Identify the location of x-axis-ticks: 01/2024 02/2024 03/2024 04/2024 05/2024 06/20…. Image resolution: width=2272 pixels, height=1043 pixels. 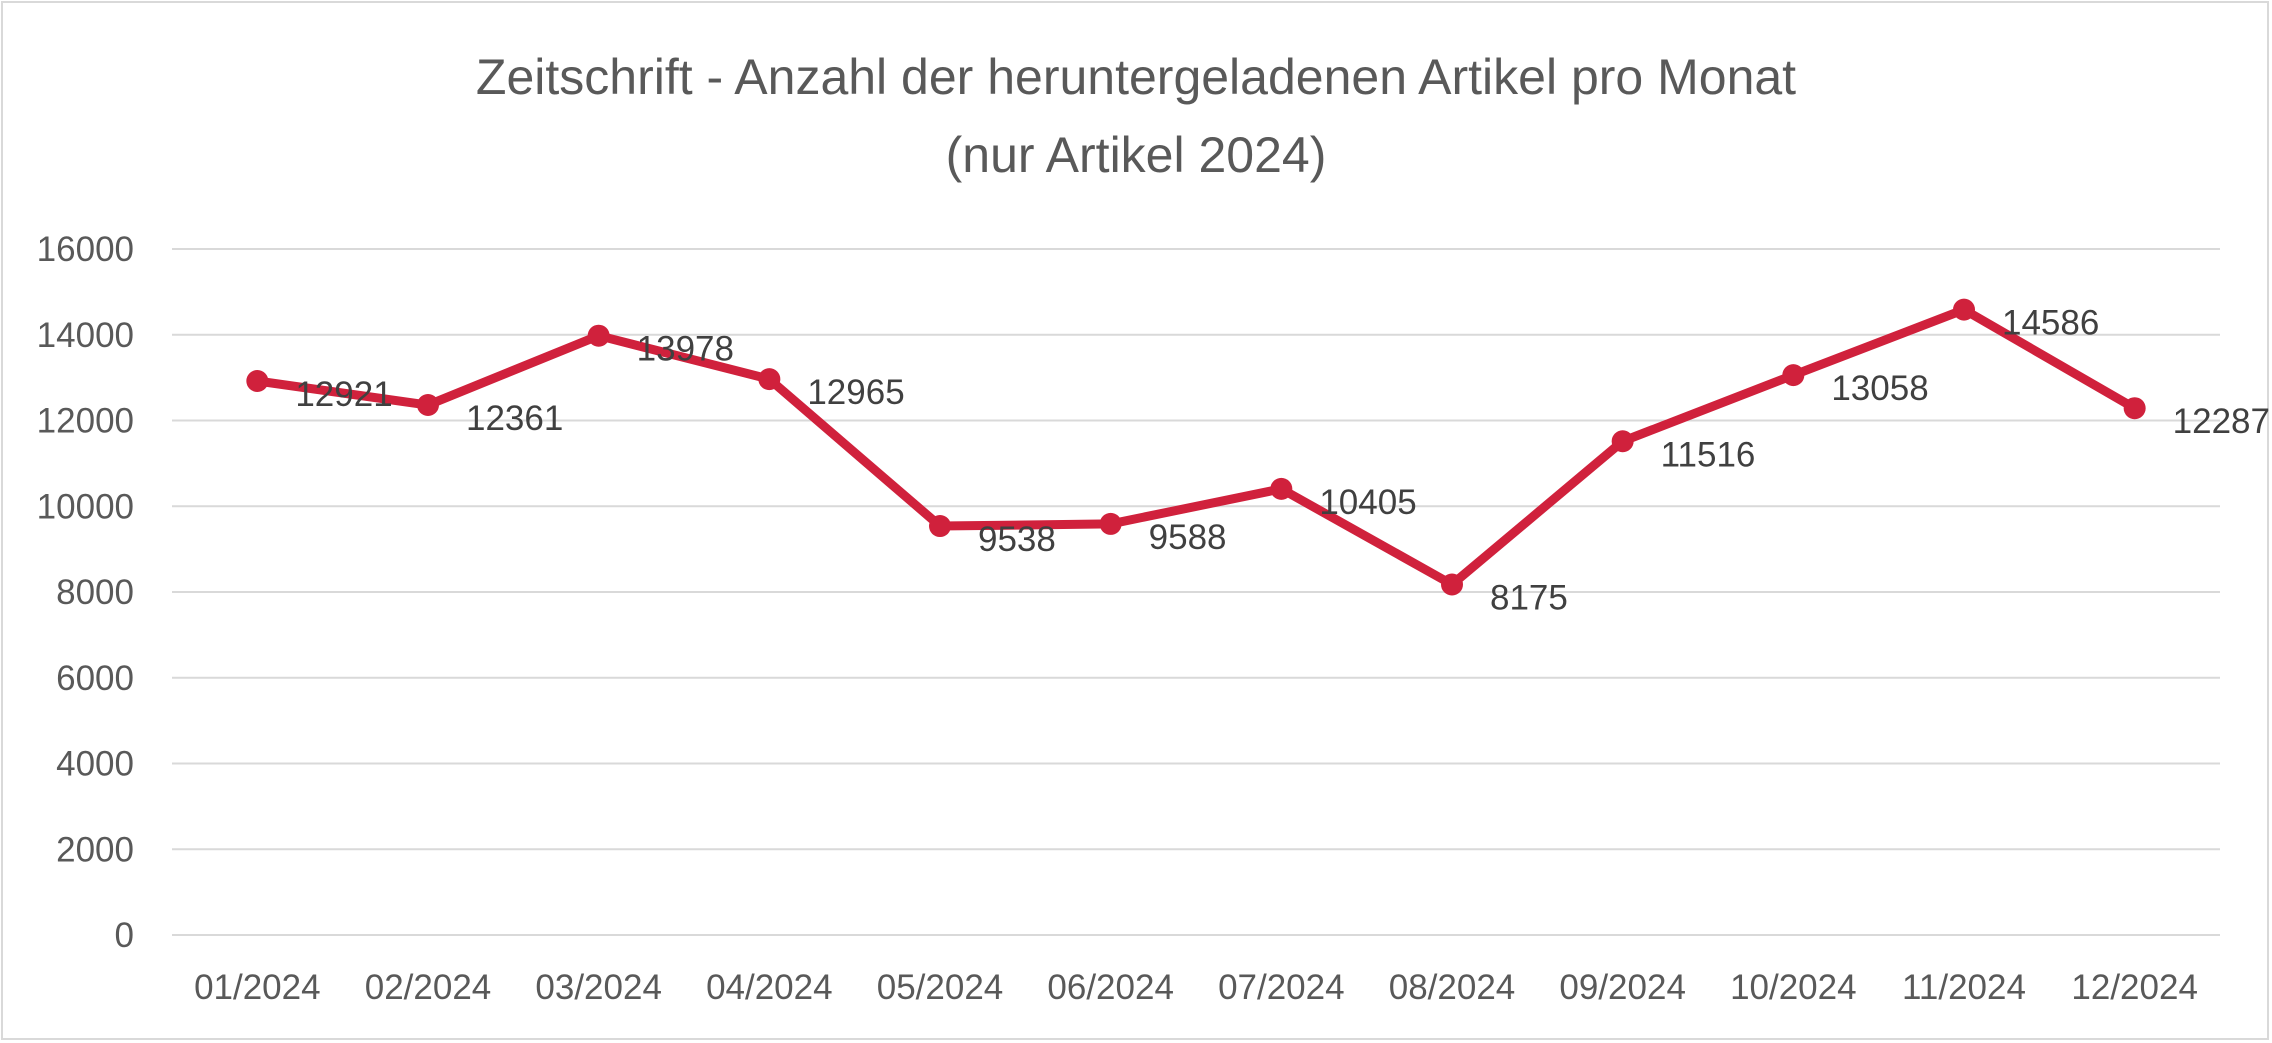
(1196, 987).